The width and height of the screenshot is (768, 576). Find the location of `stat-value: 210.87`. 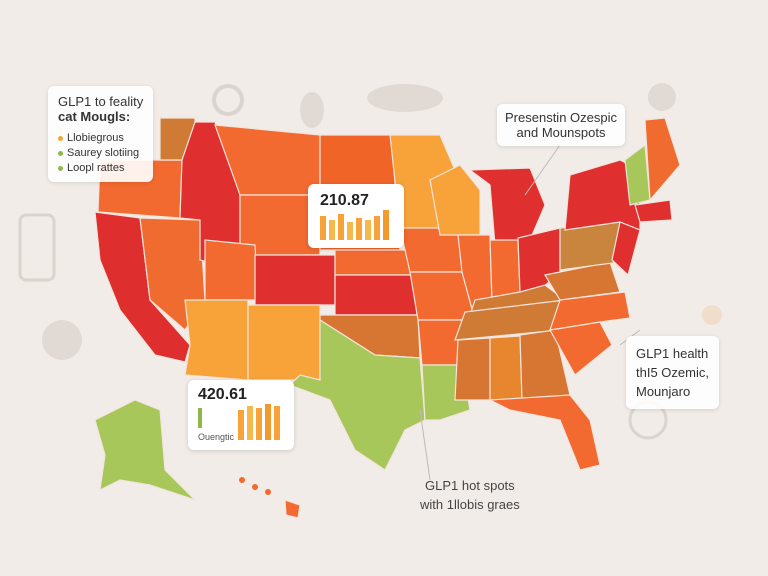

stat-value: 210.87 is located at coordinates (344, 200).